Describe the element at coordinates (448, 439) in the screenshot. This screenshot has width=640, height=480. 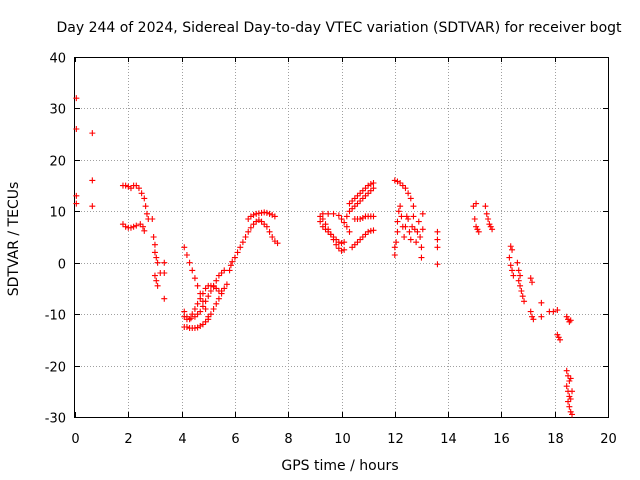
I see `x-tick-label: 14` at that location.